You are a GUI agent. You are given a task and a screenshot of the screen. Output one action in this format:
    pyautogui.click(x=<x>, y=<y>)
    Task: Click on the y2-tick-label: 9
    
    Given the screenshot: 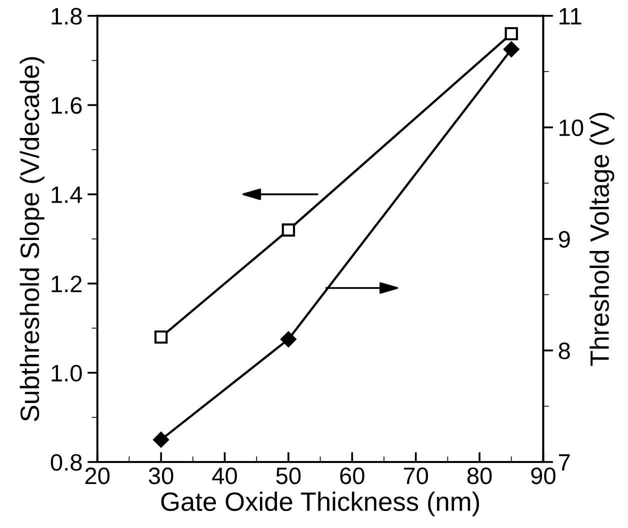 What is the action you would take?
    pyautogui.click(x=564, y=239)
    